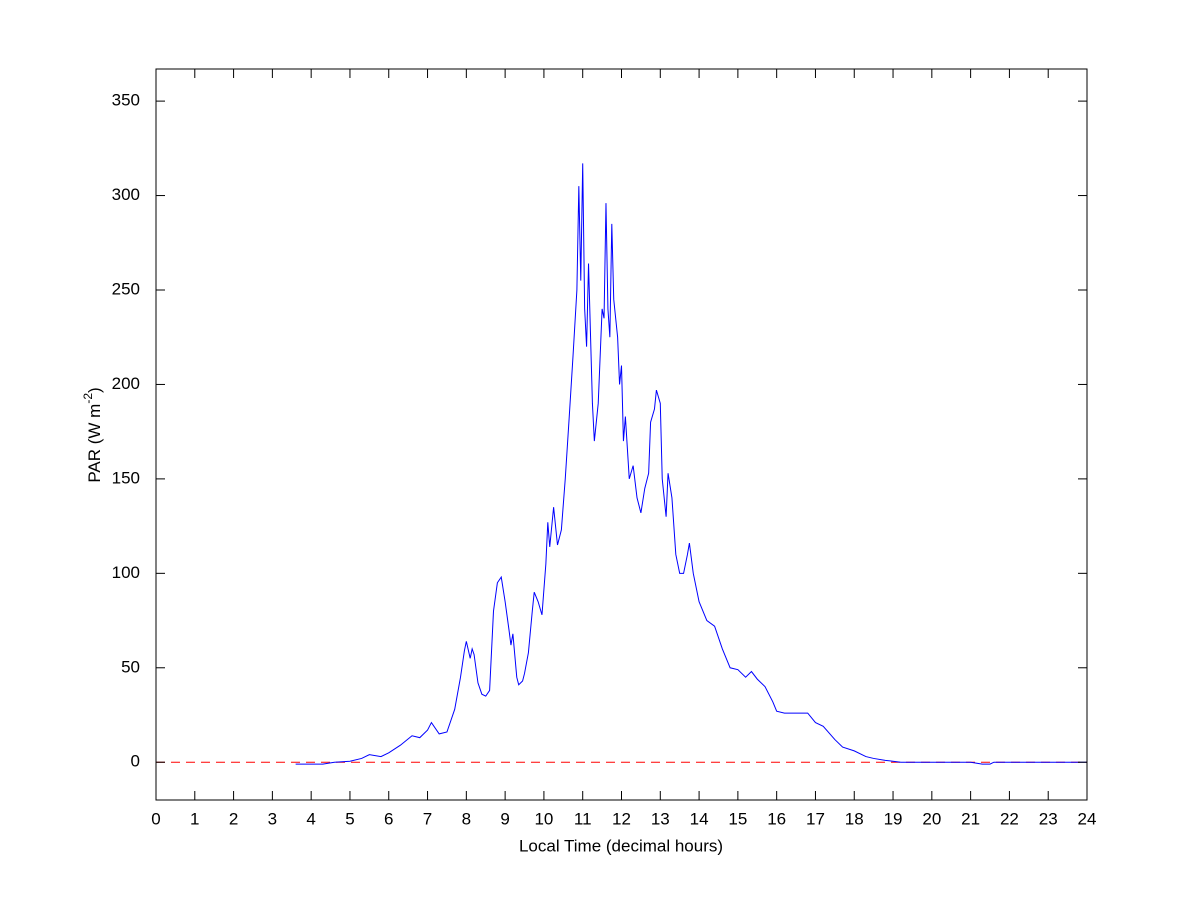 This screenshot has width=1201, height=900. What do you see at coordinates (1048, 818) in the screenshot?
I see `x-tick-label: 23` at bounding box center [1048, 818].